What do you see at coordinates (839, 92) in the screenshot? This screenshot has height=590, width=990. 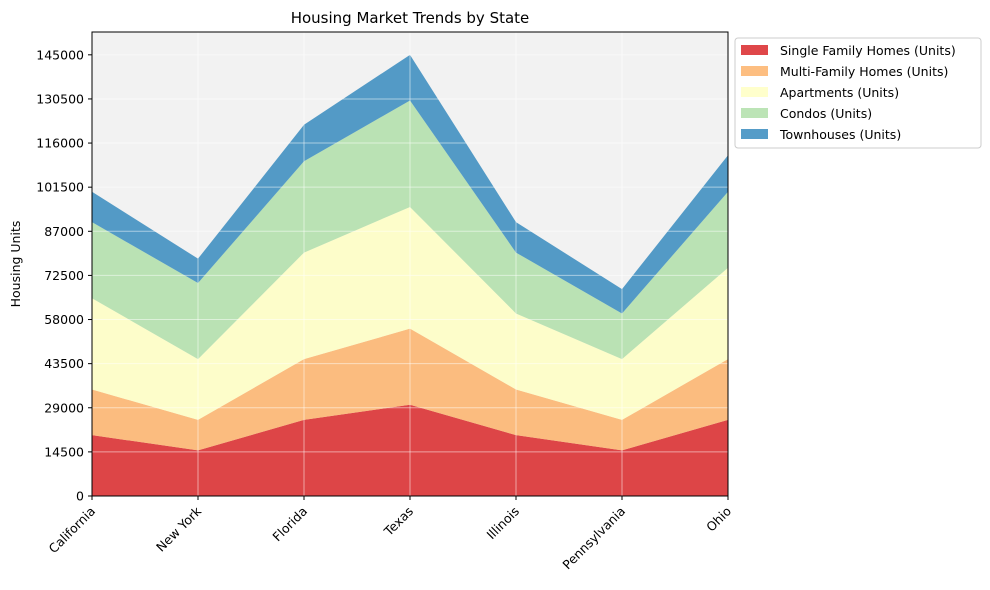 I see `legend-label: Apartments (Units)` at bounding box center [839, 92].